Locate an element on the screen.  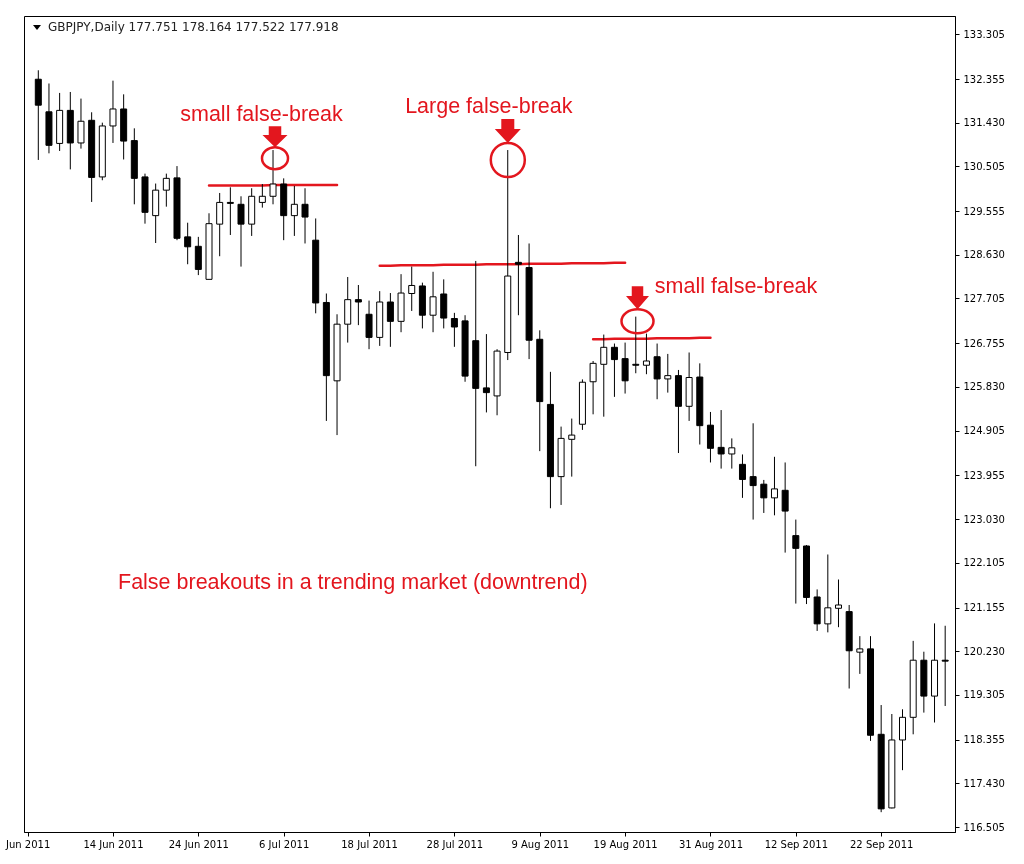
y-tick-label: 122.105 is located at coordinates (984, 563).